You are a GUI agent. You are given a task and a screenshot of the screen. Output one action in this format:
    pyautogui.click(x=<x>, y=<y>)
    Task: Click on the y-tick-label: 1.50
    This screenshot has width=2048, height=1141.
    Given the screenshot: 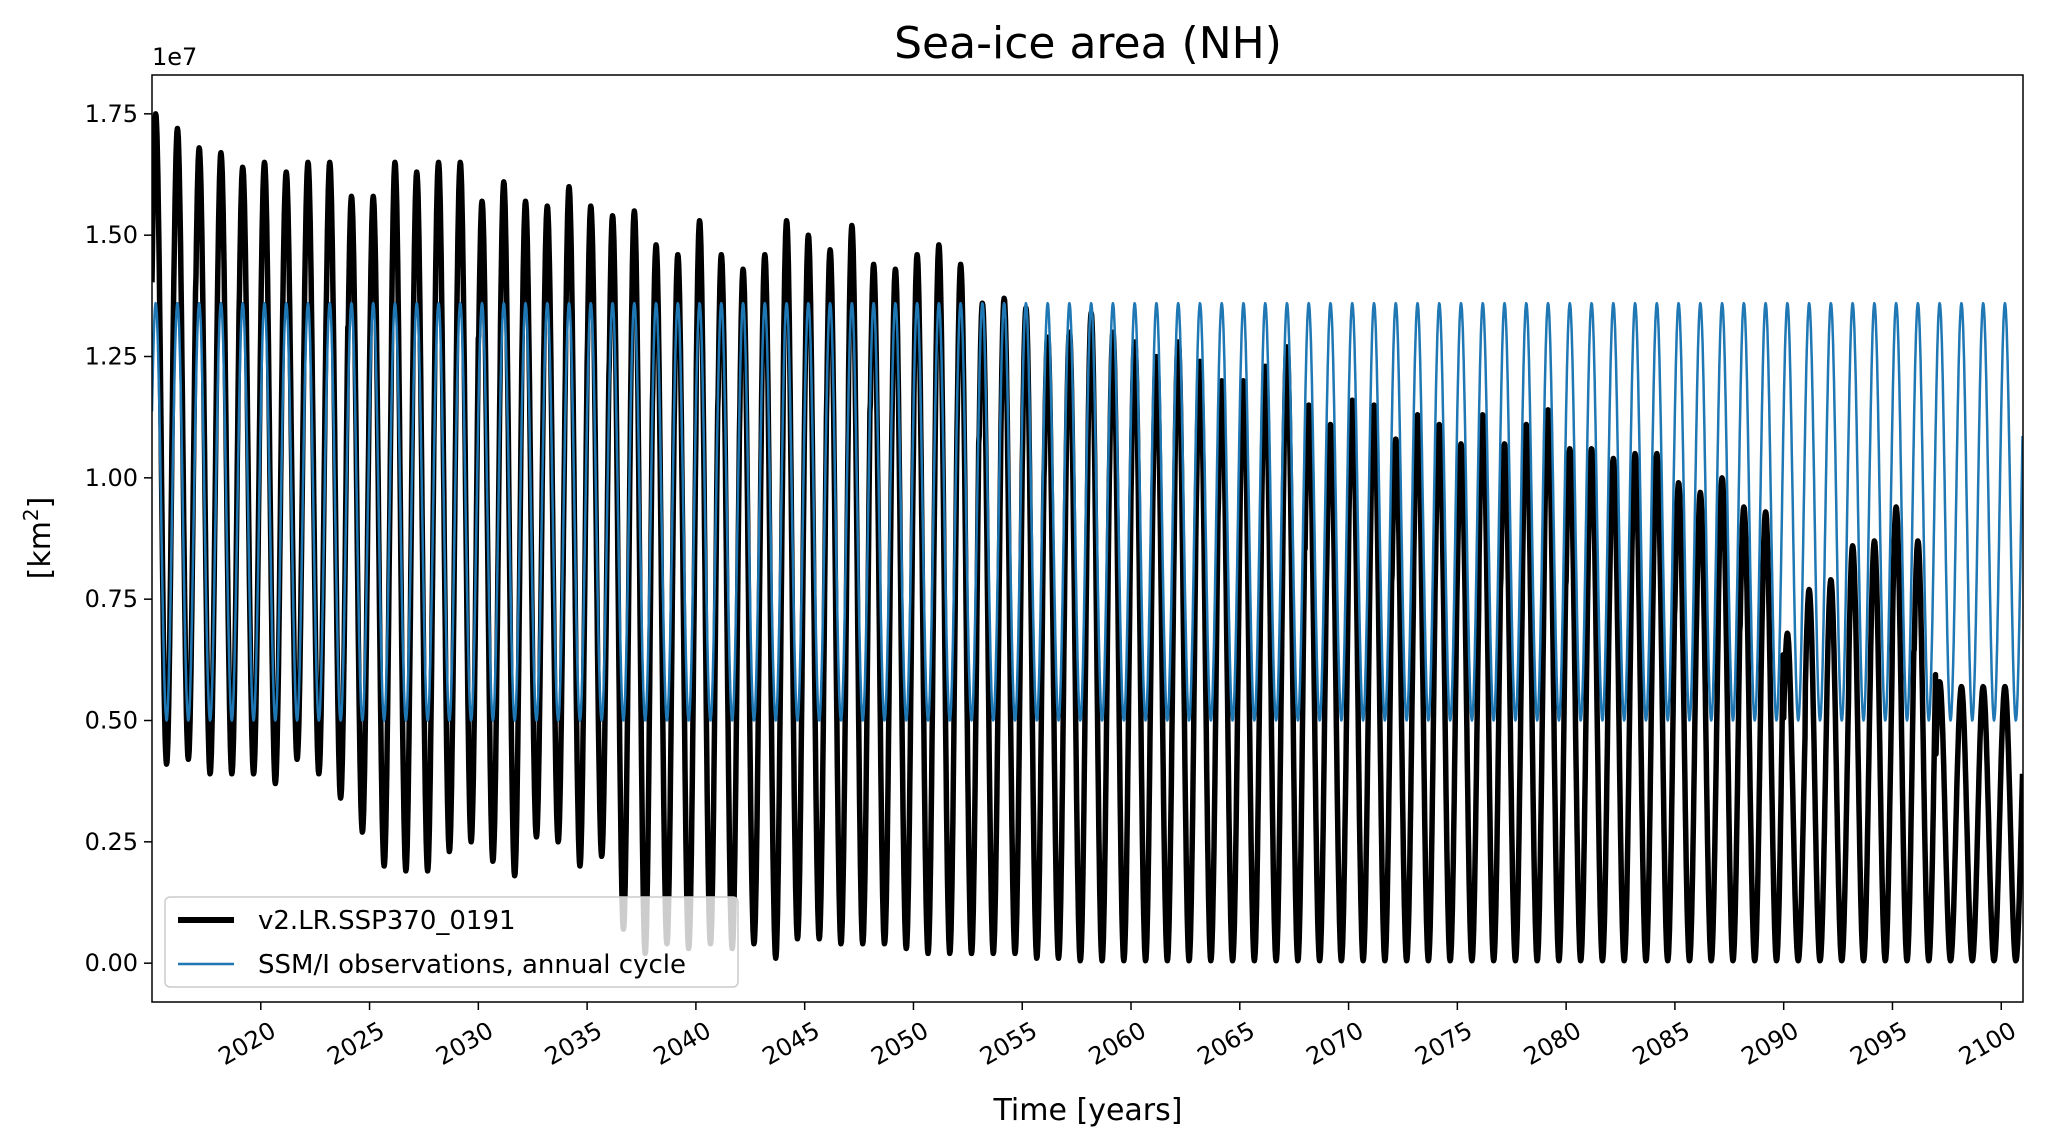 What is the action you would take?
    pyautogui.click(x=111, y=235)
    